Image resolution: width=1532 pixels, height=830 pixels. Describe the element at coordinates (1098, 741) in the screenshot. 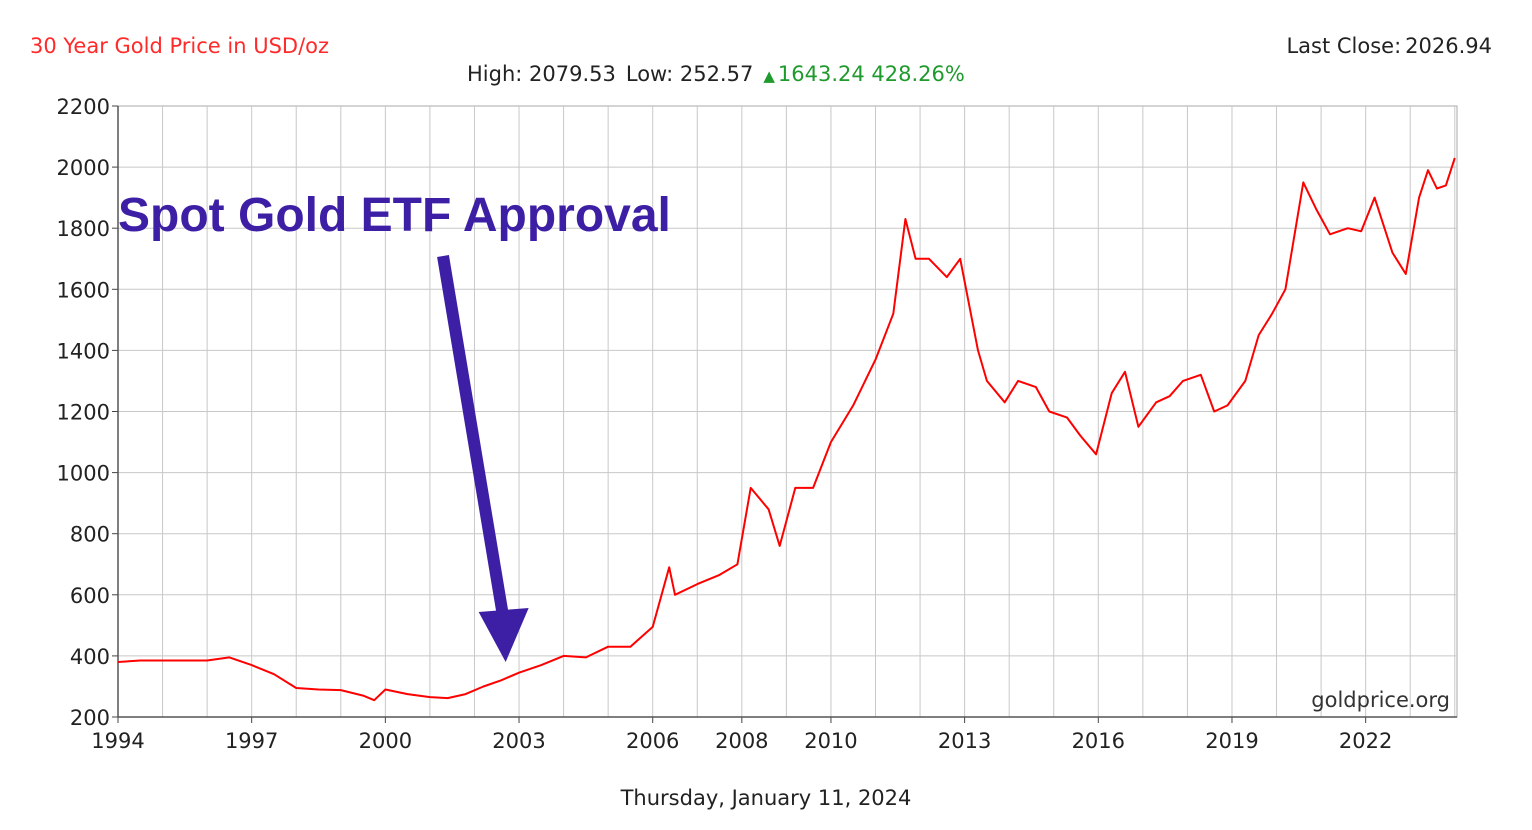

I see `x-tick-label: 2016` at that location.